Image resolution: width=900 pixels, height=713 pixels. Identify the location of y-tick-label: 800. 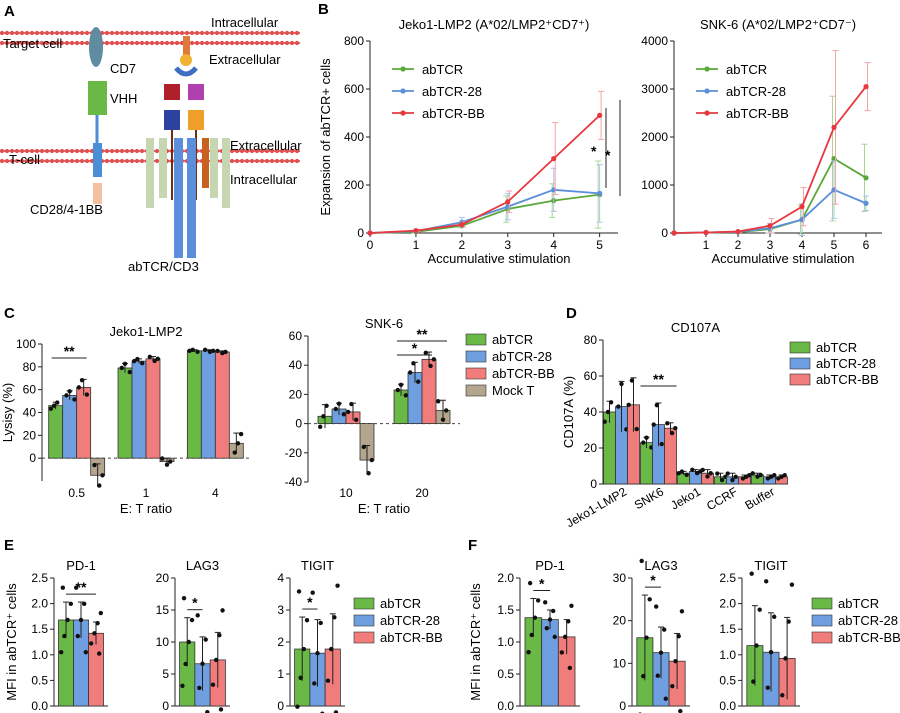
(354, 41).